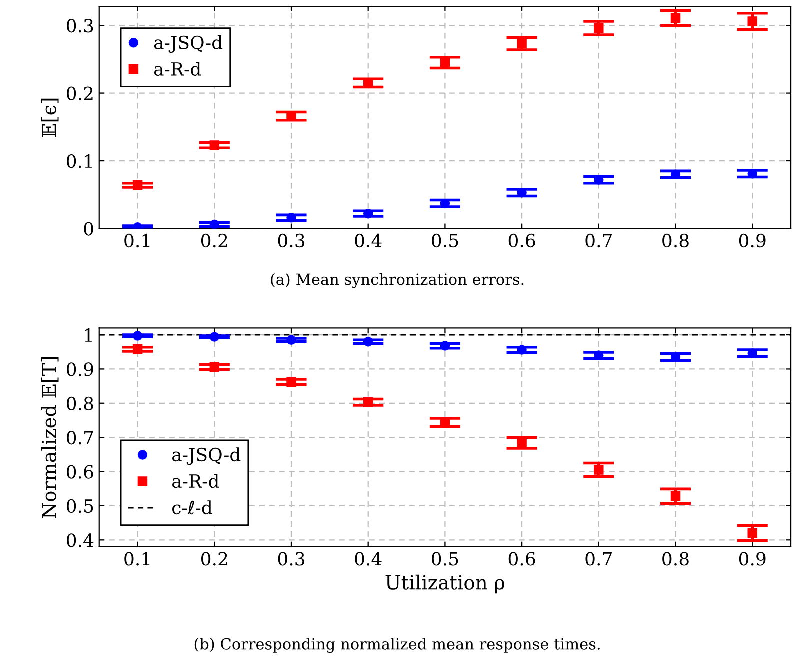 This screenshot has height=663, width=795. What do you see at coordinates (50, 438) in the screenshot?
I see `y-axis-title: Normalized 𝔼[T]` at bounding box center [50, 438].